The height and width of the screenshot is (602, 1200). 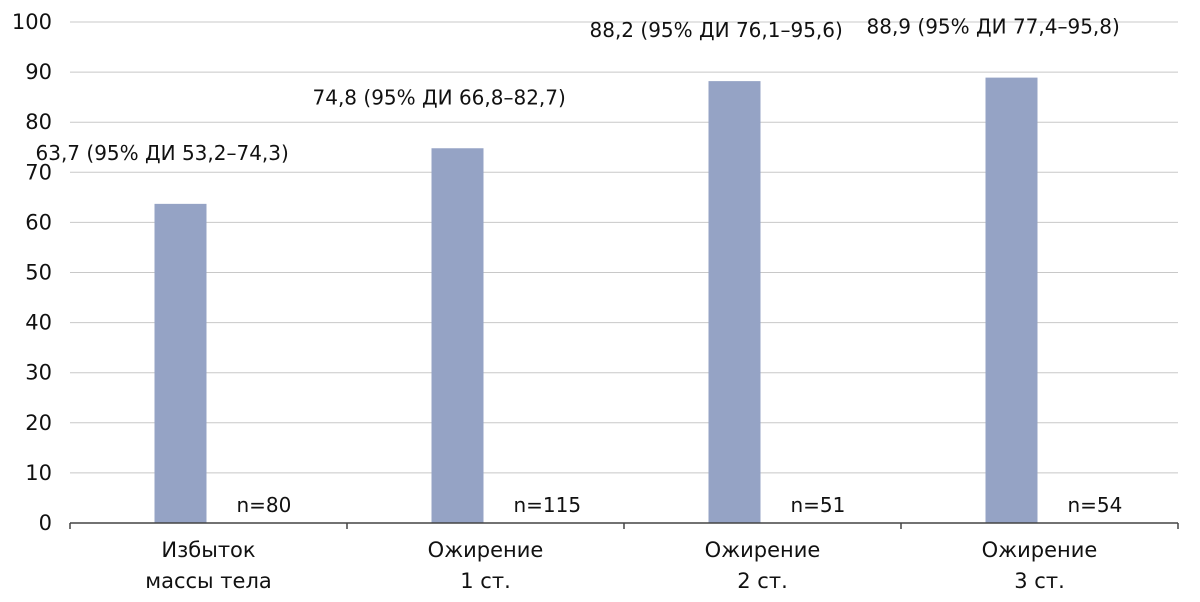 I want to click on data-label: 88,2 (95% ДИ 76,1–95,6), so click(x=716, y=30).